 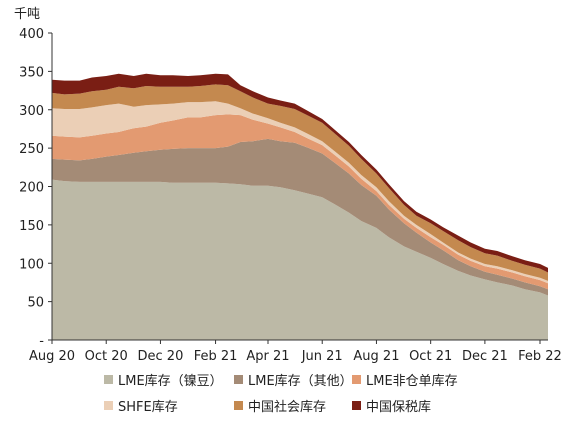 What do you see at coordinates (267, 356) in the screenshot?
I see `x-tick-label: Apr 21` at bounding box center [267, 356].